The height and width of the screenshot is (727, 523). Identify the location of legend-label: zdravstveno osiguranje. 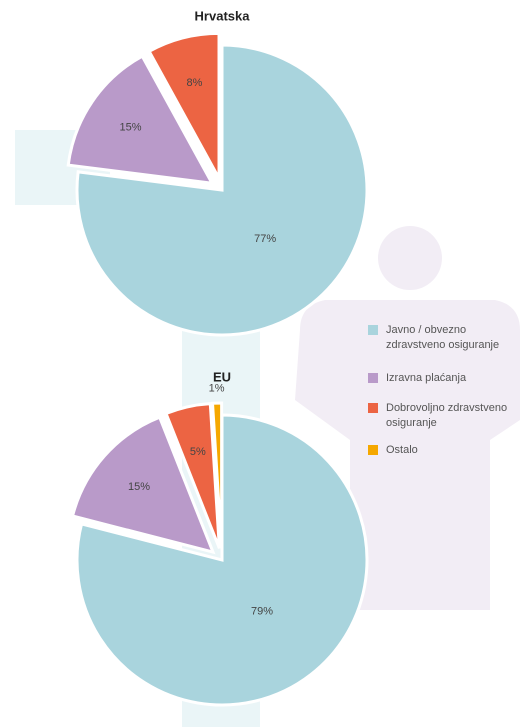
(442, 345).